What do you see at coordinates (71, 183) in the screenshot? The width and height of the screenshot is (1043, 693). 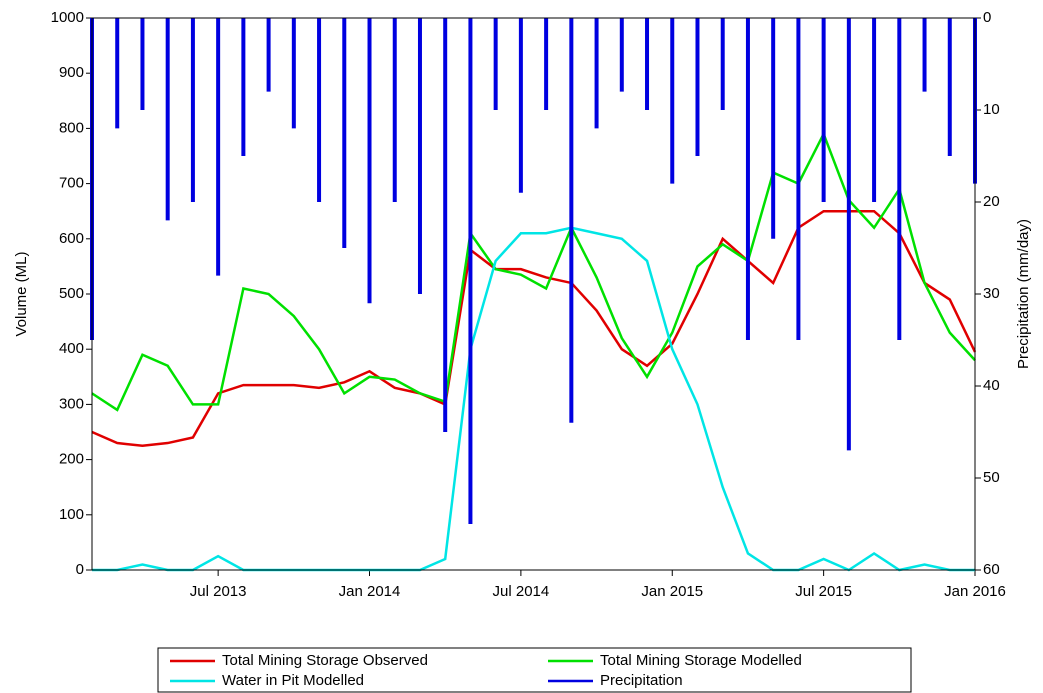 I see `y-tick-label: 700` at bounding box center [71, 183].